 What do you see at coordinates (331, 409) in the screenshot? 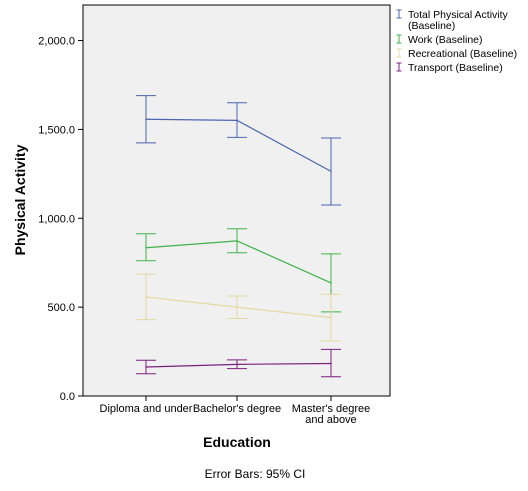
I see `x-tick-label-line: Master's degree` at bounding box center [331, 409].